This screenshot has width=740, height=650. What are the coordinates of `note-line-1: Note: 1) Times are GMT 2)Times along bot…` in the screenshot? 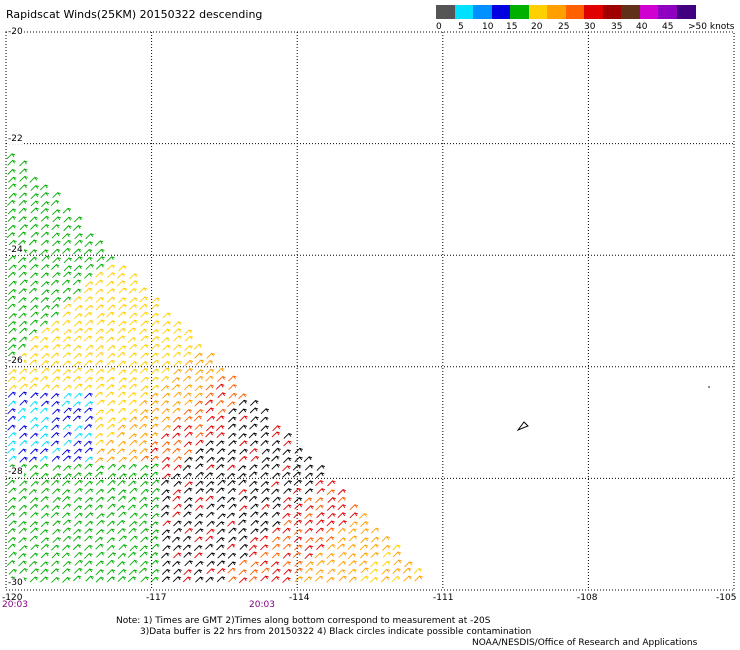 It's located at (303, 621).